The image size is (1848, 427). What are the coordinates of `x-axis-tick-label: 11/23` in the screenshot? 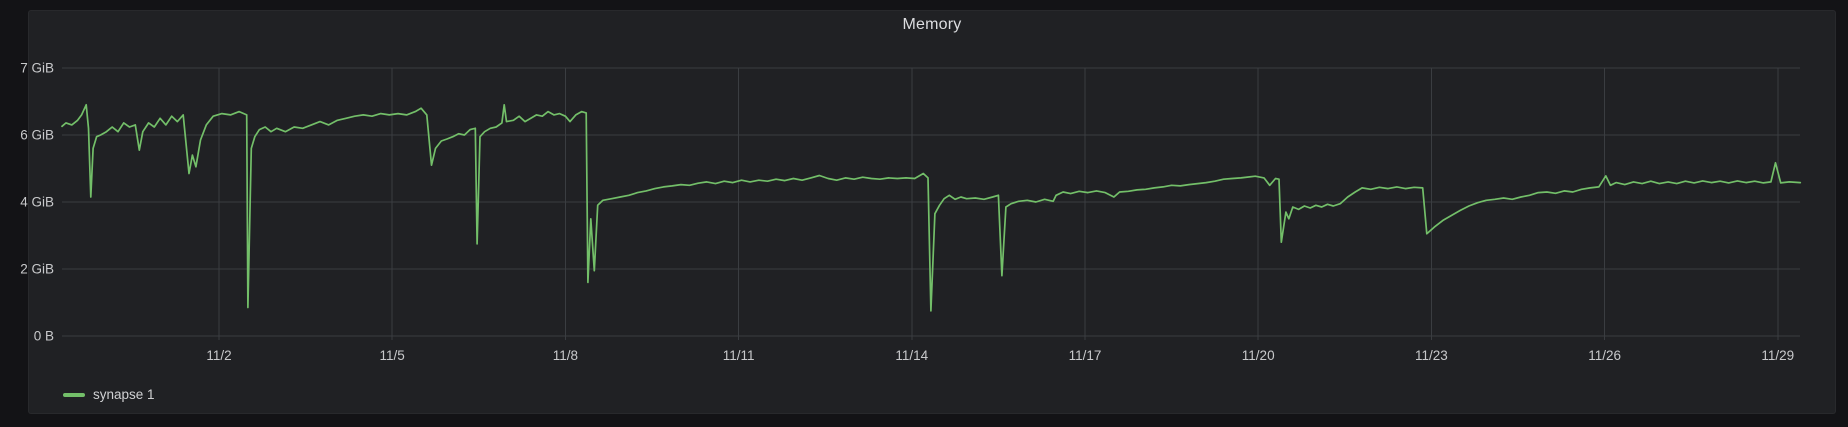 It's located at (1431, 355).